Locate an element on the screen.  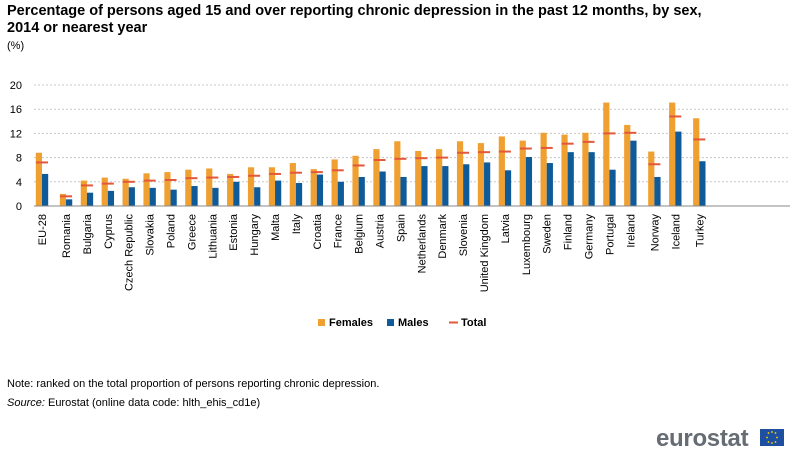
category-label: Cyprus is located at coordinates (109, 231).